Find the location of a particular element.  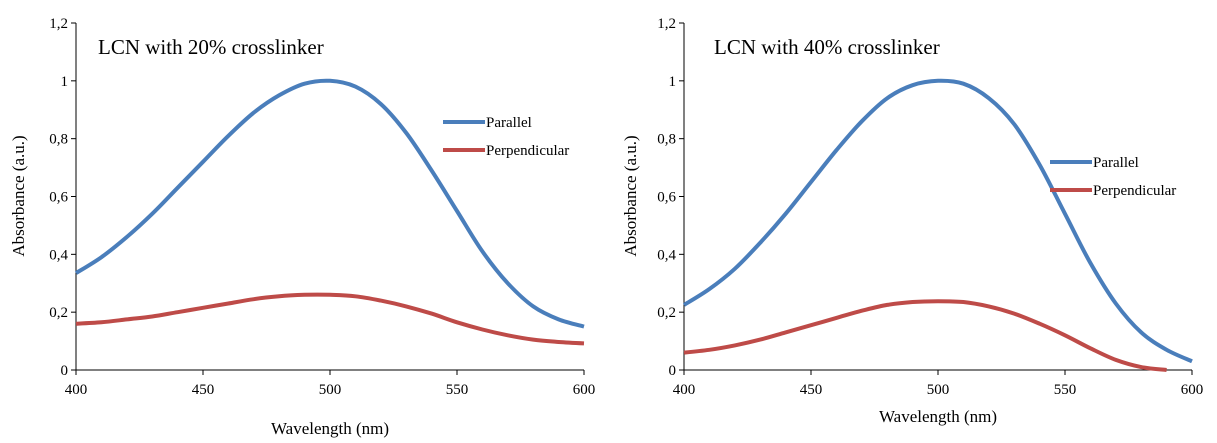

chart-title: LCN with 40% crosslinker is located at coordinates (827, 47).